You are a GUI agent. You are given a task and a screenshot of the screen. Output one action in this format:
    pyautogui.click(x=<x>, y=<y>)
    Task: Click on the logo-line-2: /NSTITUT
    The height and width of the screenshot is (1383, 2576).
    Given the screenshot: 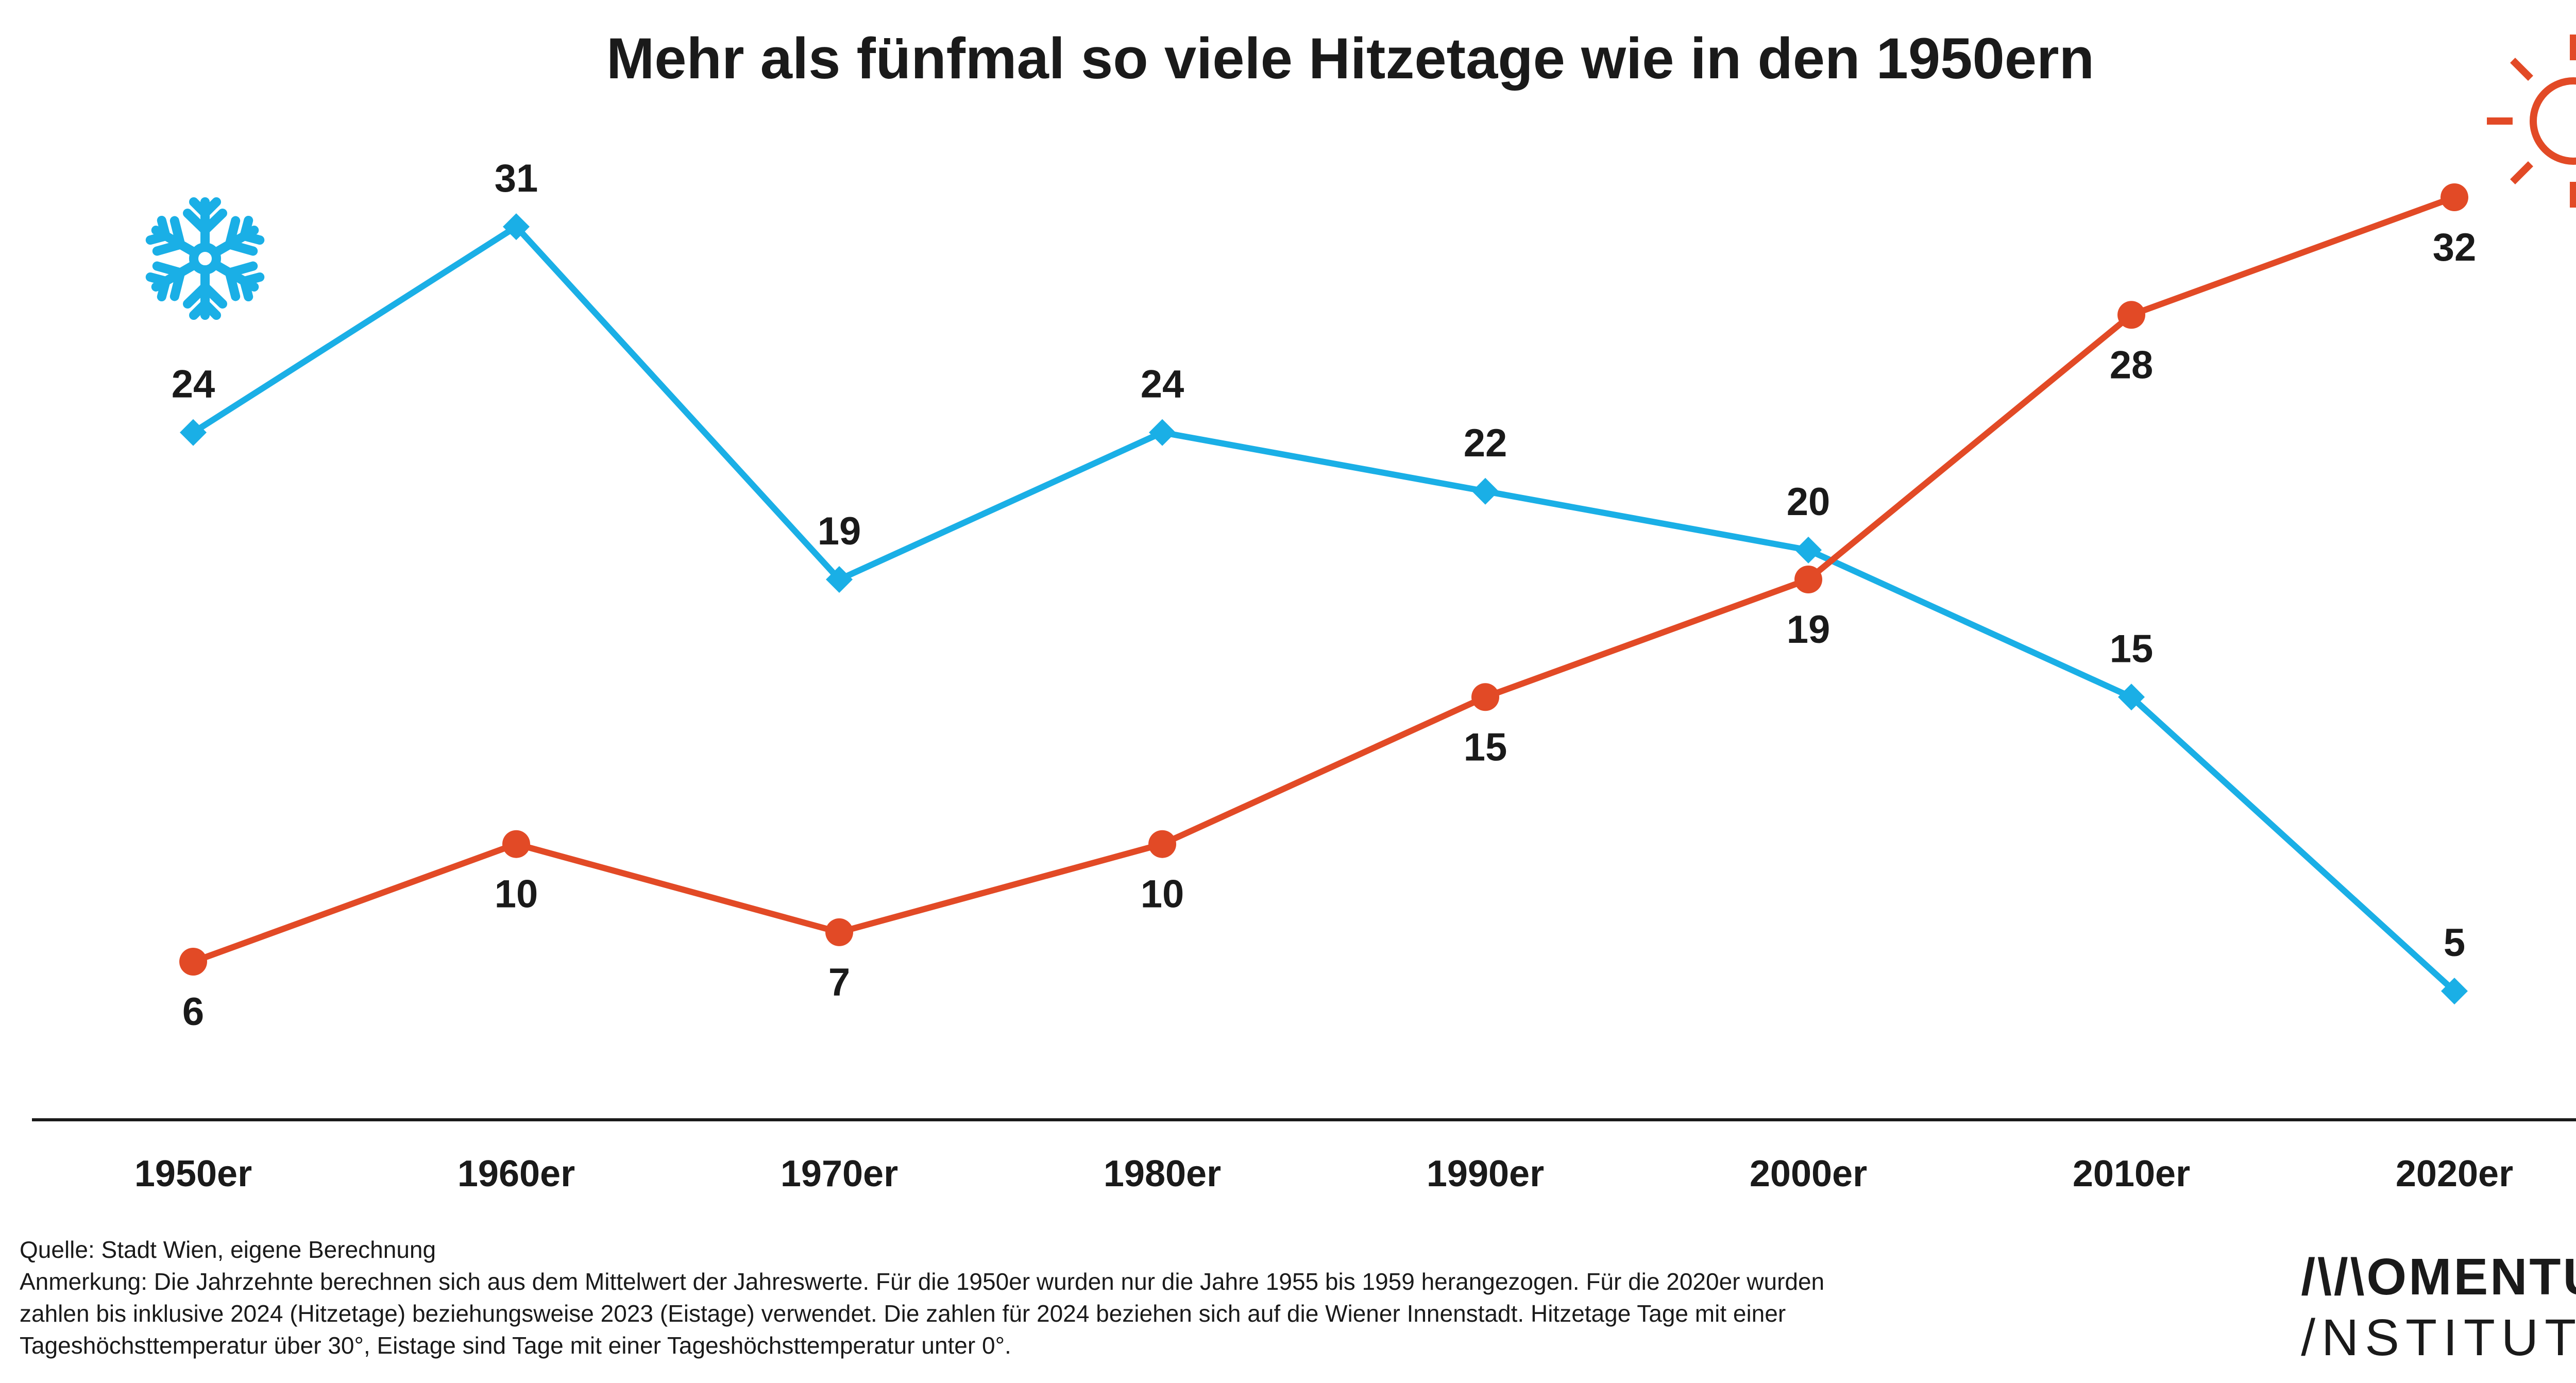 What is the action you would take?
    pyautogui.click(x=2438, y=1338)
    